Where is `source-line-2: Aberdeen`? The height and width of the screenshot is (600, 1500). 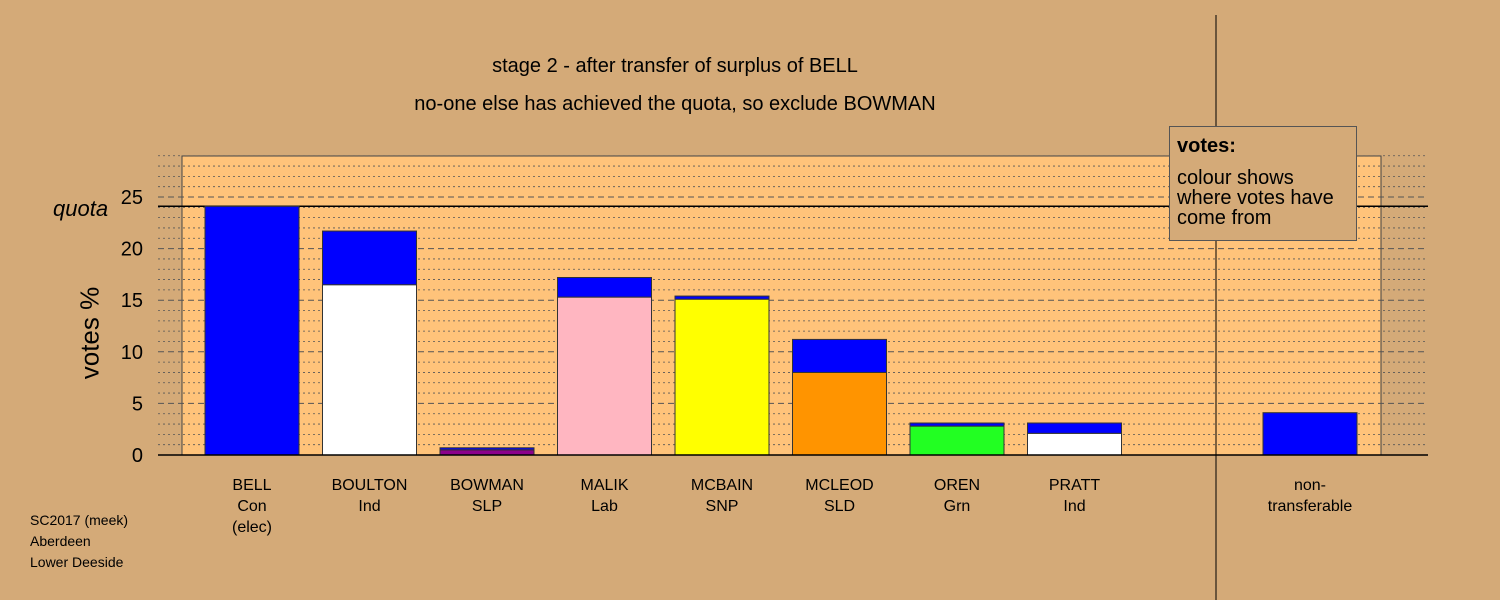 source-line-2: Aberdeen is located at coordinates (60, 541).